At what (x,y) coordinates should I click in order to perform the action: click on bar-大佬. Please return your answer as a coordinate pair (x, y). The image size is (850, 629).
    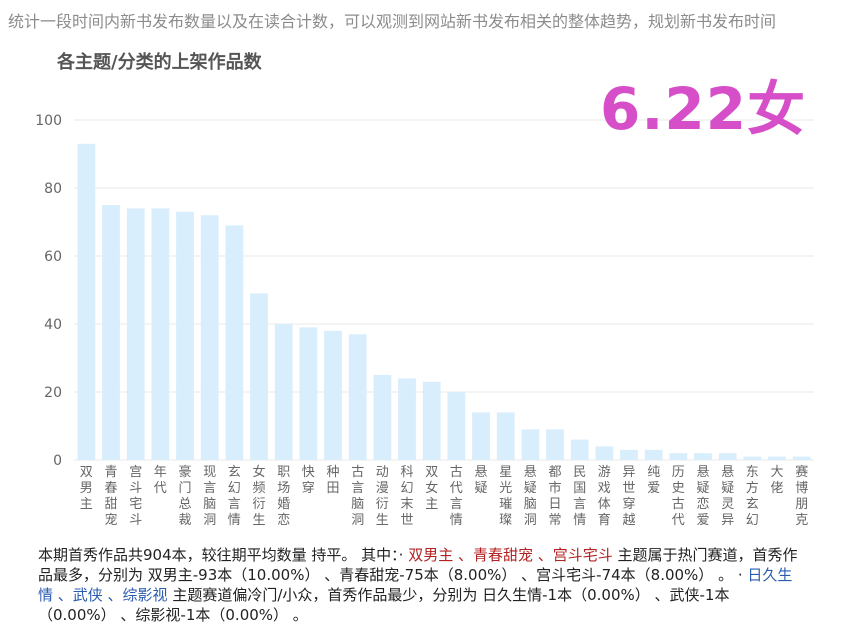
    Looking at the image, I should click on (777, 458).